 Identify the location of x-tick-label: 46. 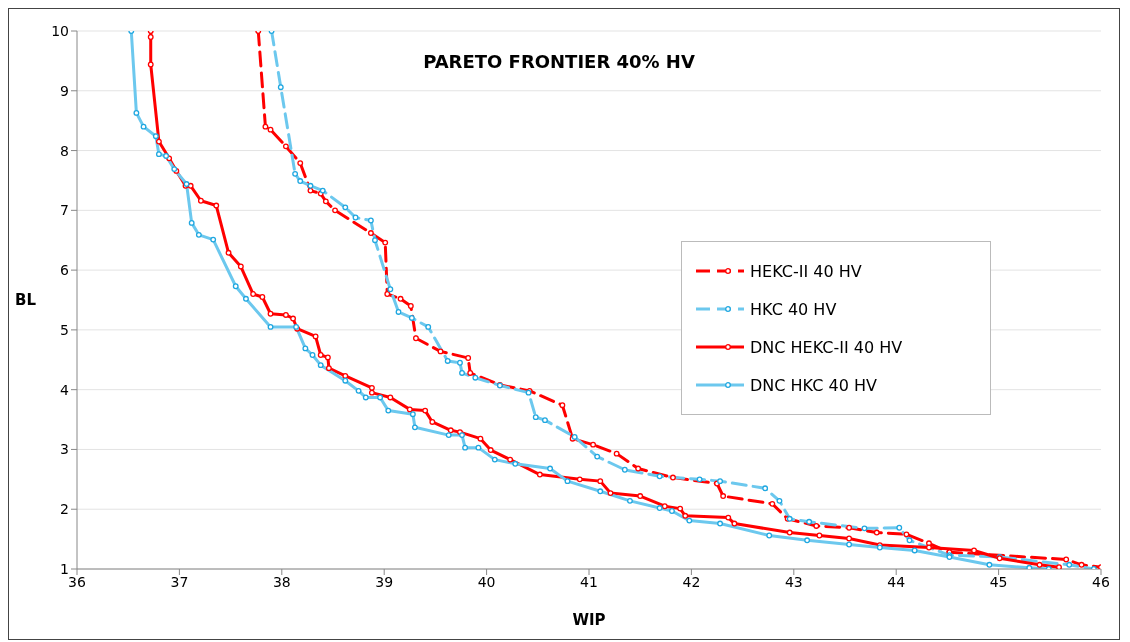
(1101, 581).